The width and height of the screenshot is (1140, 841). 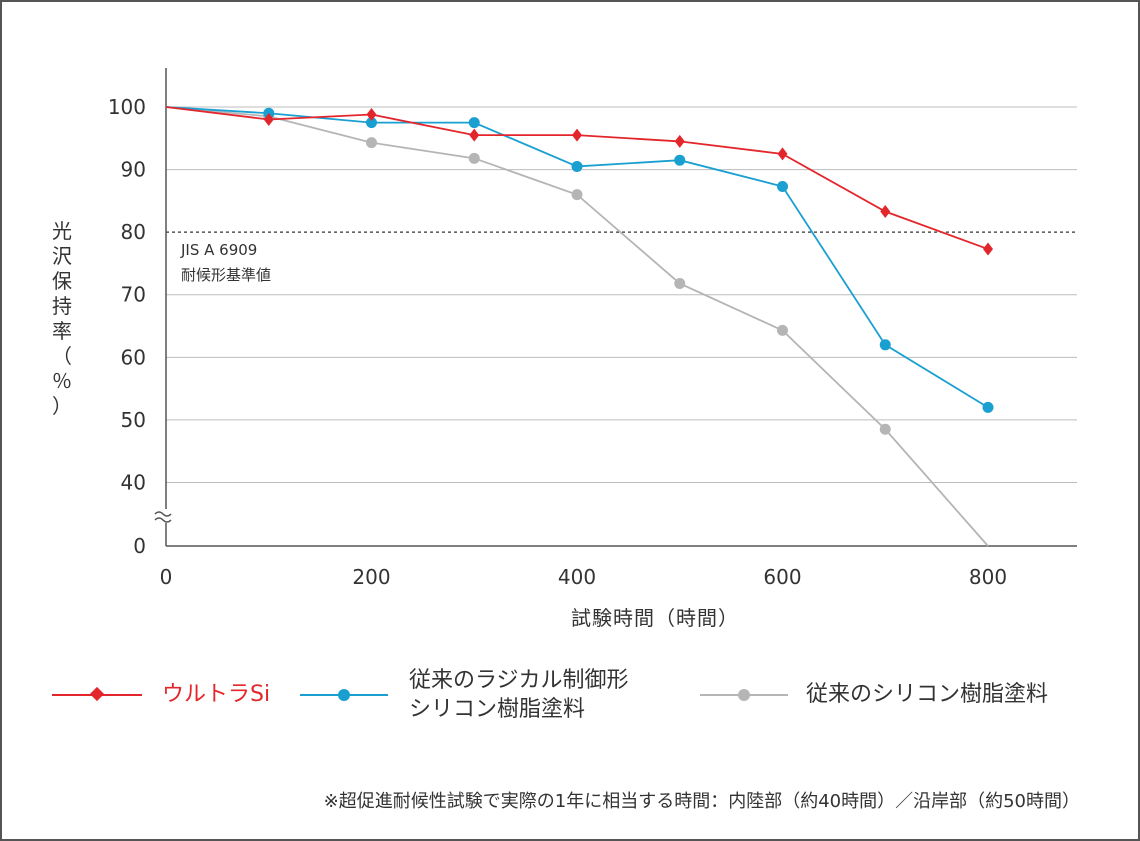 I want to click on x-tick-label: 200, so click(x=371, y=577).